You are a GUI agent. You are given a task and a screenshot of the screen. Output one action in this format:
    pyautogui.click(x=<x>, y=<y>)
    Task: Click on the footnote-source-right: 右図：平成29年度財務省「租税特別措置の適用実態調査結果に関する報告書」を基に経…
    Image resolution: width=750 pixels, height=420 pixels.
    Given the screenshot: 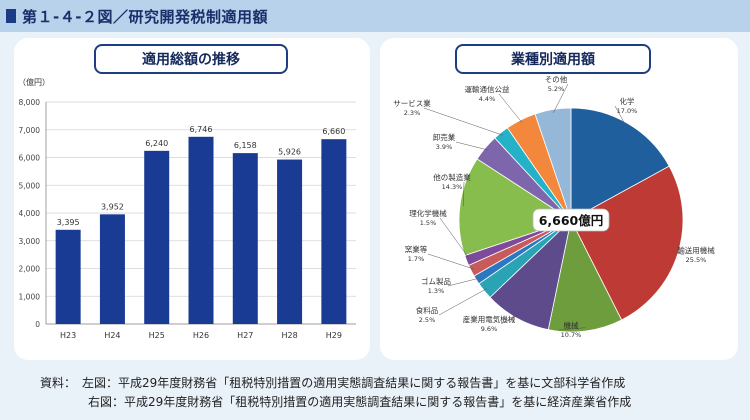 What is the action you would take?
    pyautogui.click(x=335, y=401)
    